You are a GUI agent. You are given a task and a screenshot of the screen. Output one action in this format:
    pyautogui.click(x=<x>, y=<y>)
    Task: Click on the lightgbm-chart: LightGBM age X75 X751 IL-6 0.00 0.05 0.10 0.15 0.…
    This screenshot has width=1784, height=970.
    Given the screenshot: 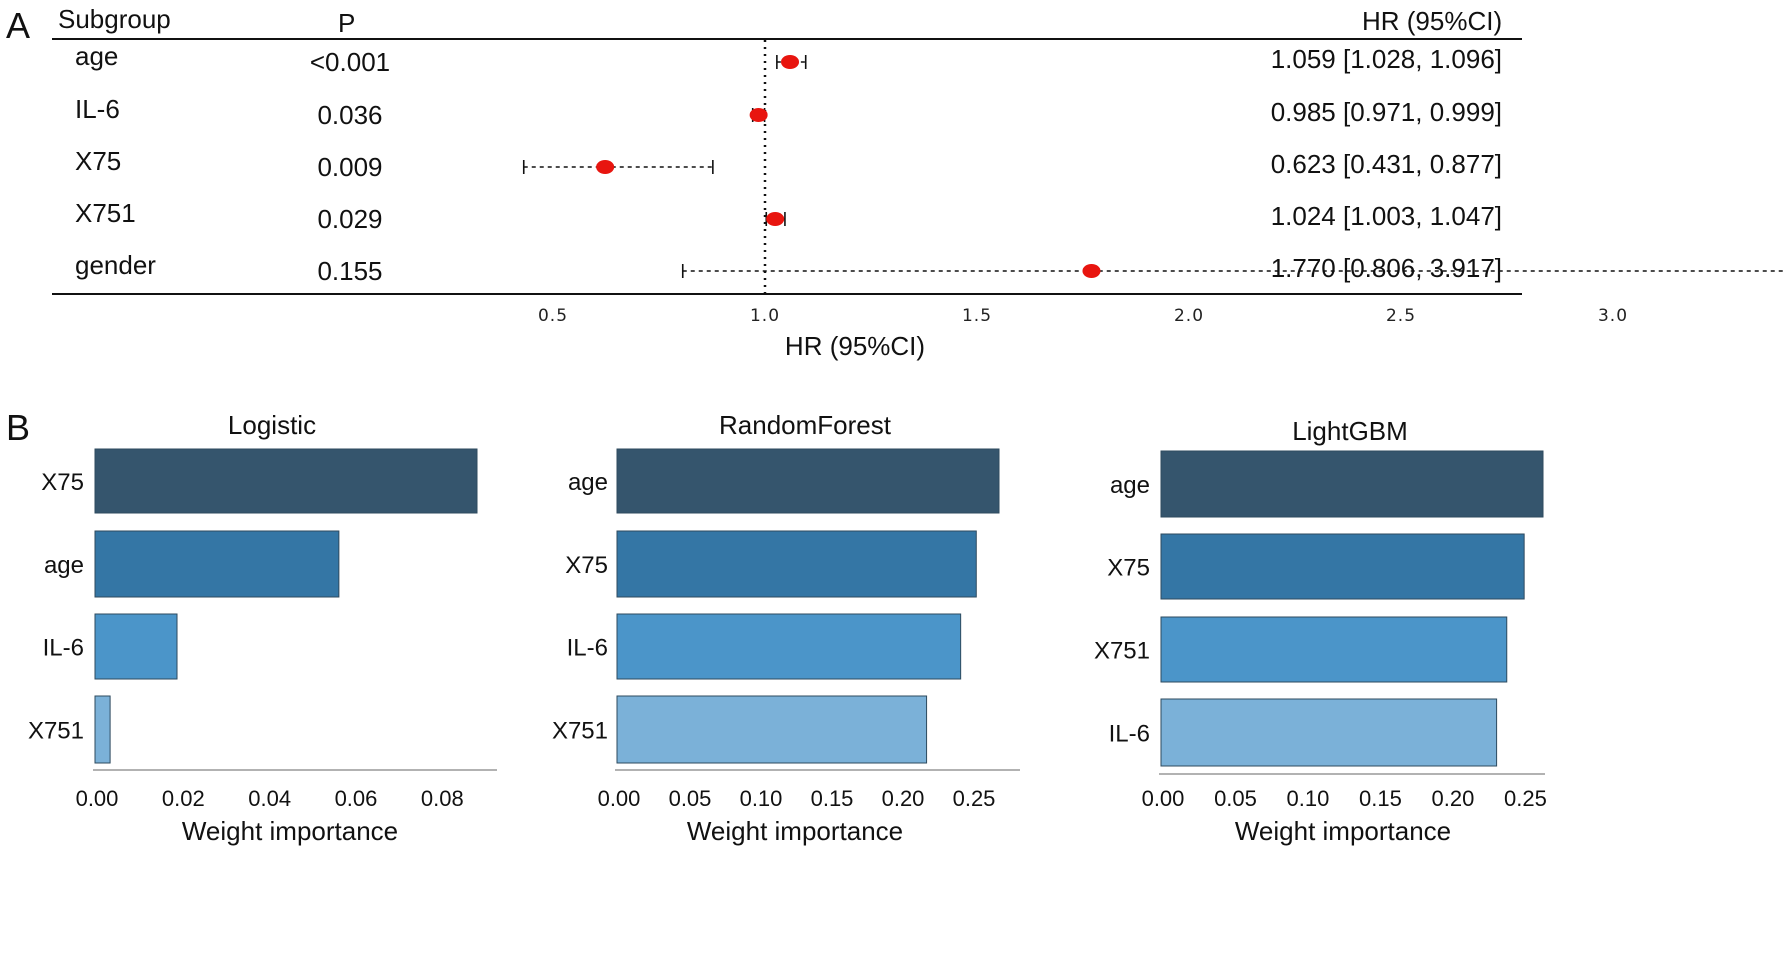 What is the action you would take?
    pyautogui.click(x=1320, y=631)
    